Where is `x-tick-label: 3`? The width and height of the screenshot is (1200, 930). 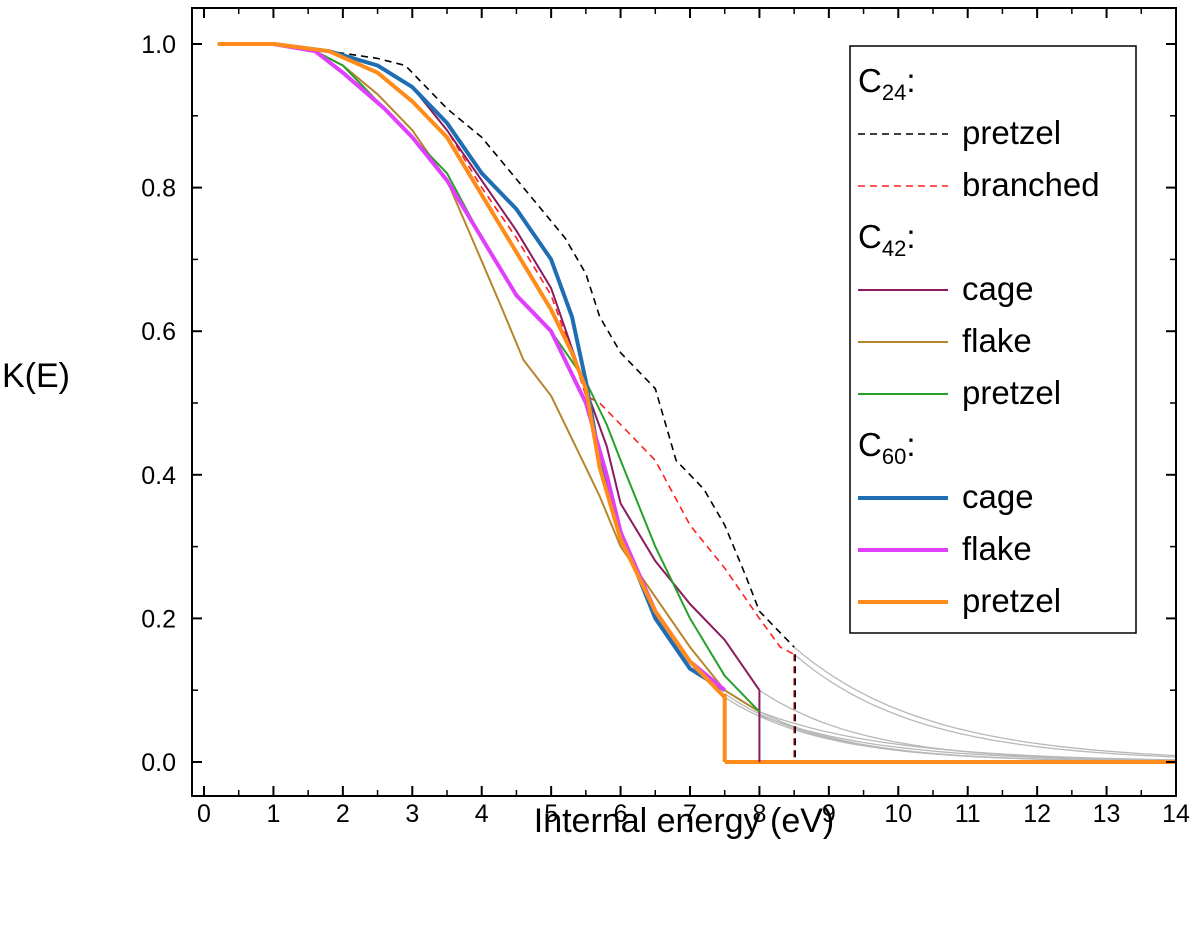 x-tick-label: 3 is located at coordinates (412, 814).